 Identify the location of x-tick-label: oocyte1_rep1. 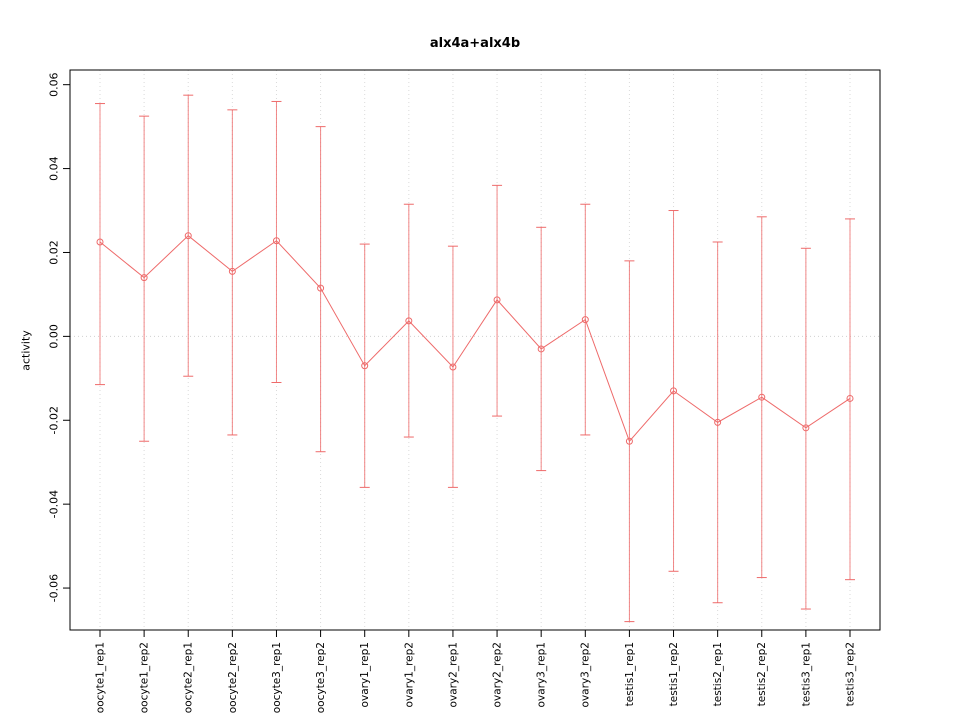
(100, 677).